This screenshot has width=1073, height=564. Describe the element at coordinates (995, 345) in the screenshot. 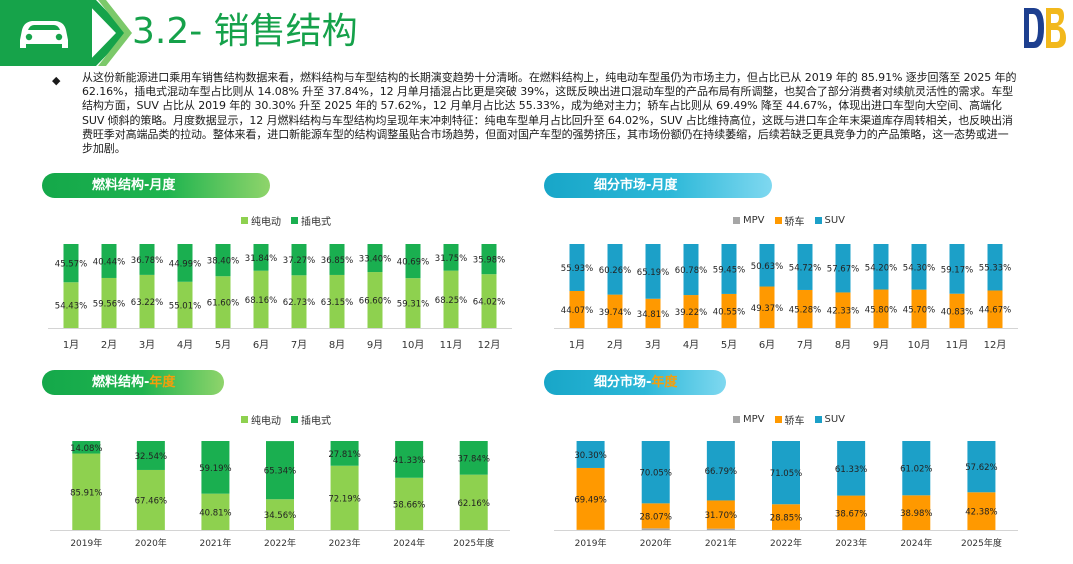

I see `x-tick-label: 12月` at that location.